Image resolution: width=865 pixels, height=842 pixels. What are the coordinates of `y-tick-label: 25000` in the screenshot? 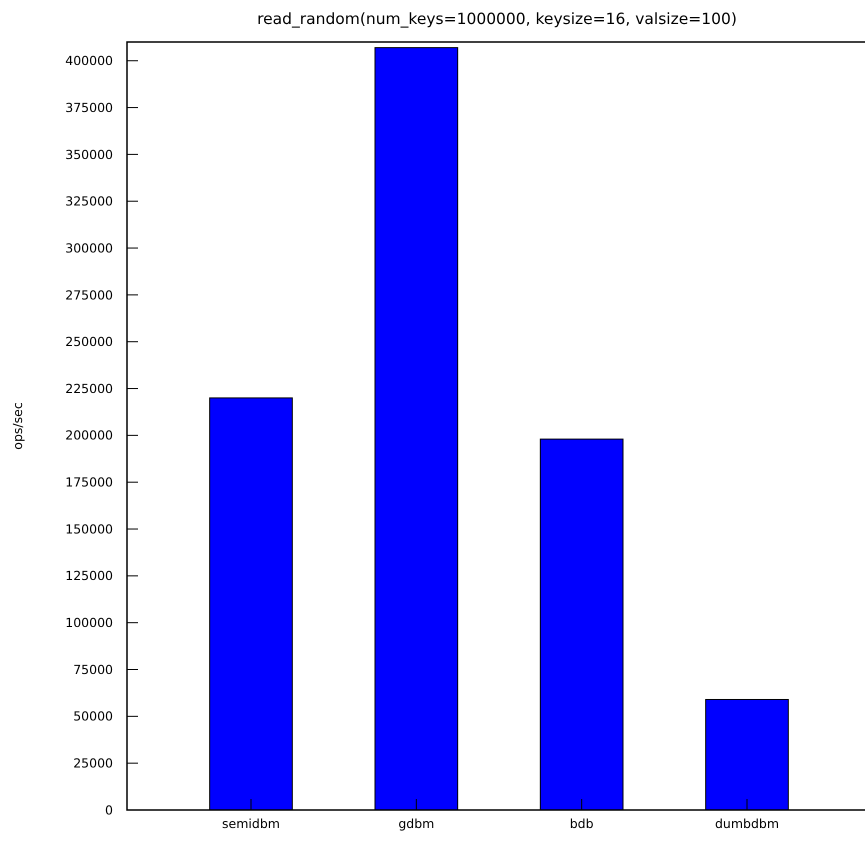 It's located at (93, 763).